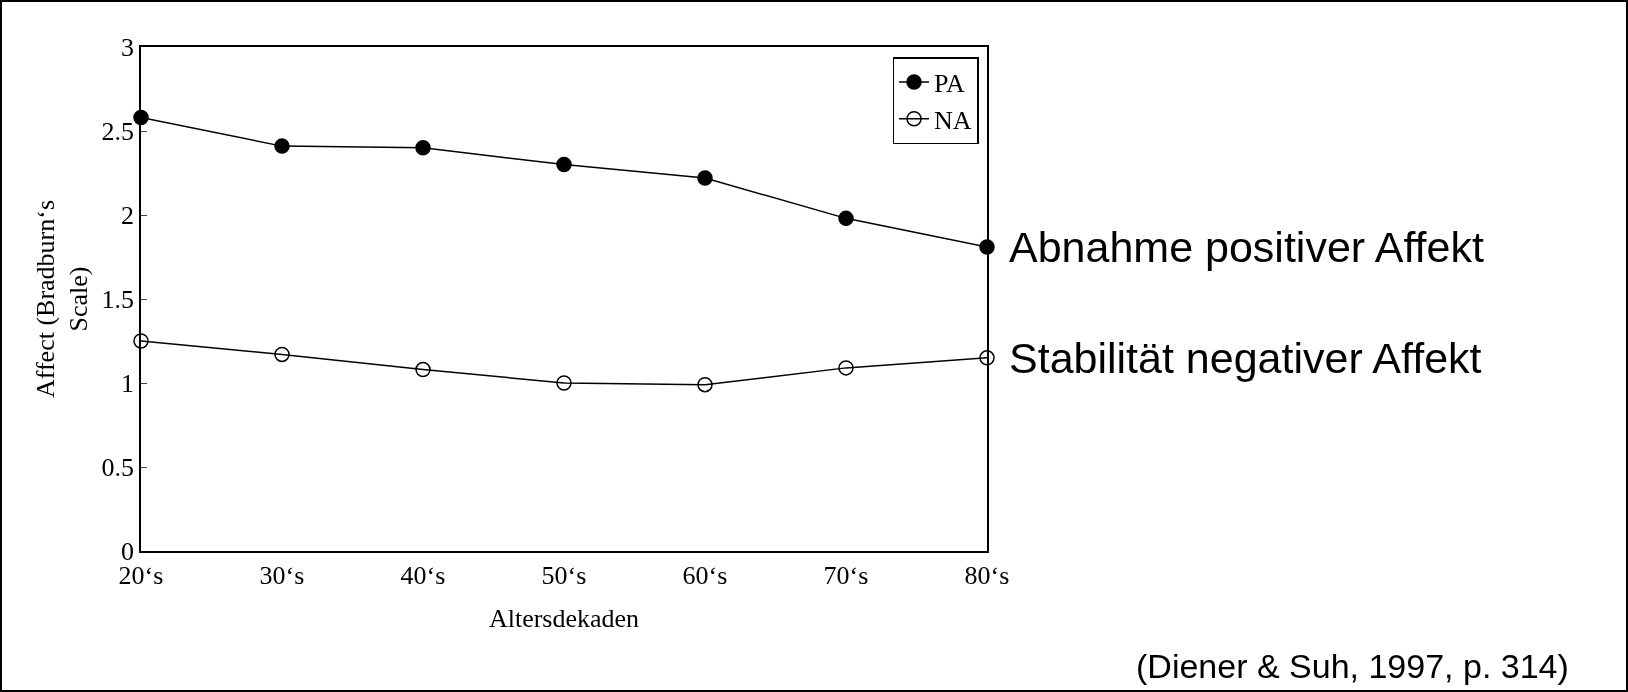  What do you see at coordinates (987, 575) in the screenshot?
I see `x-tick-label: 80‘s` at bounding box center [987, 575].